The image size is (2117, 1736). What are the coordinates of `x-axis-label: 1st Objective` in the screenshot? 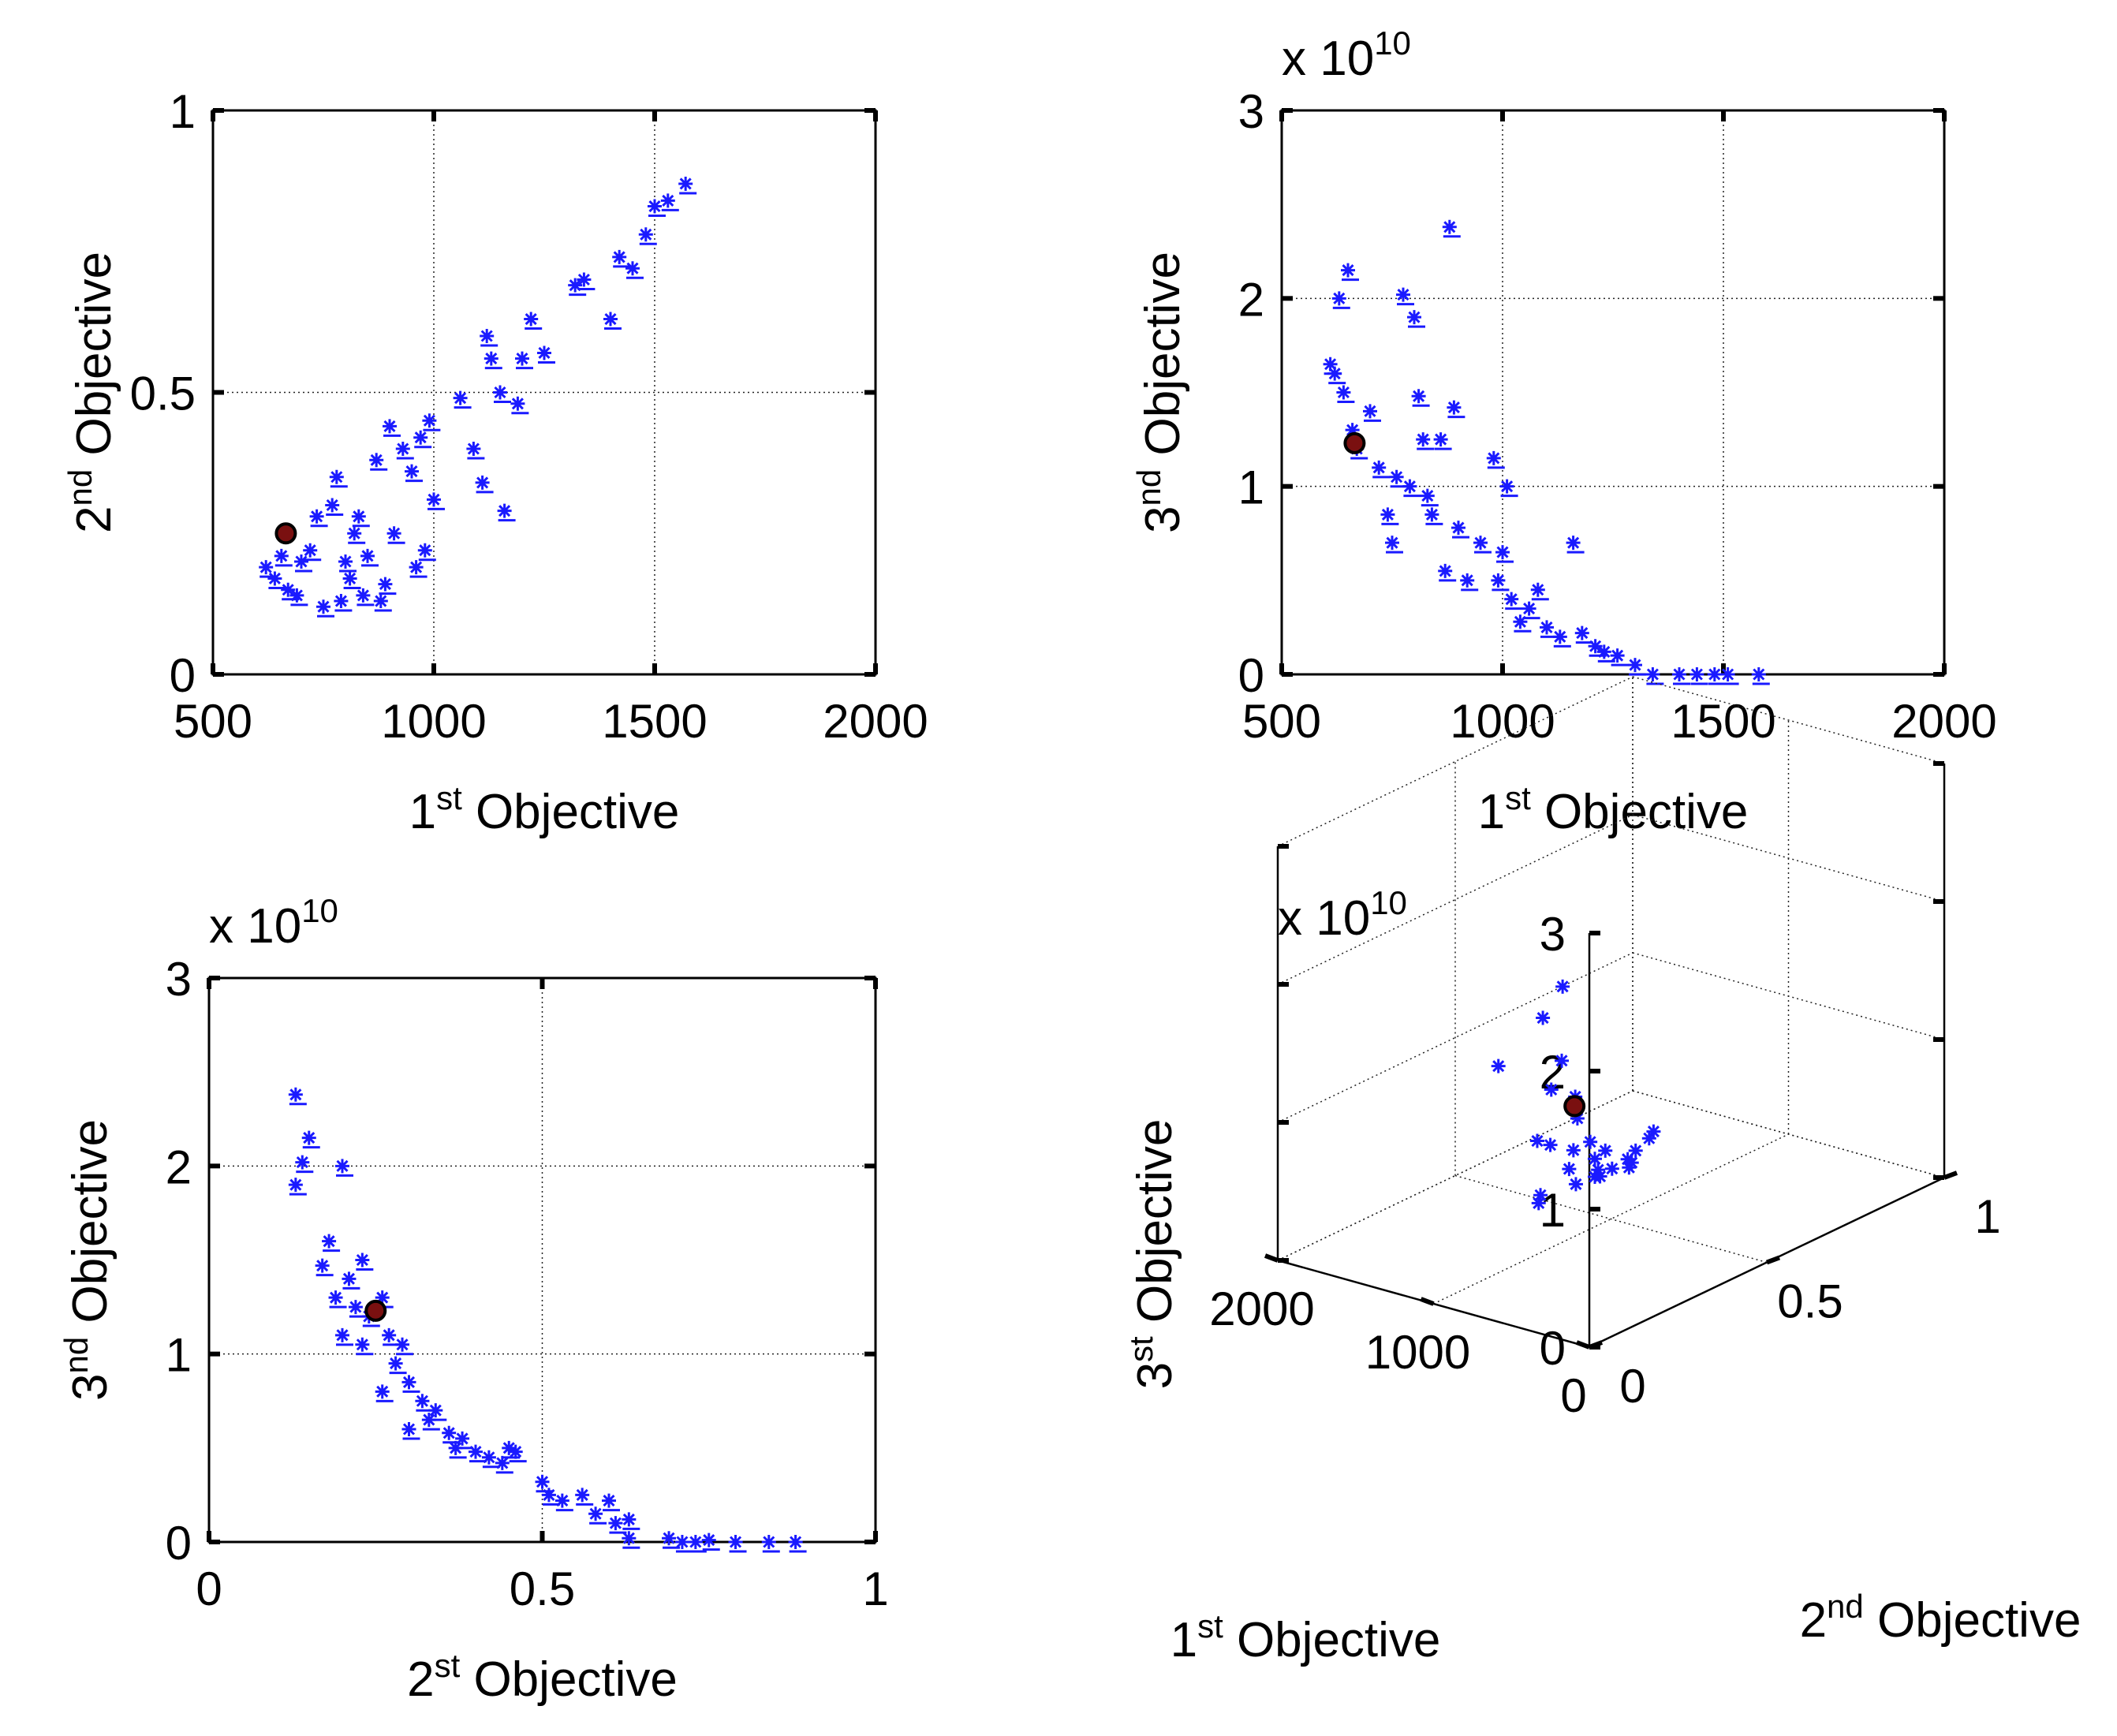 It's located at (1613, 809).